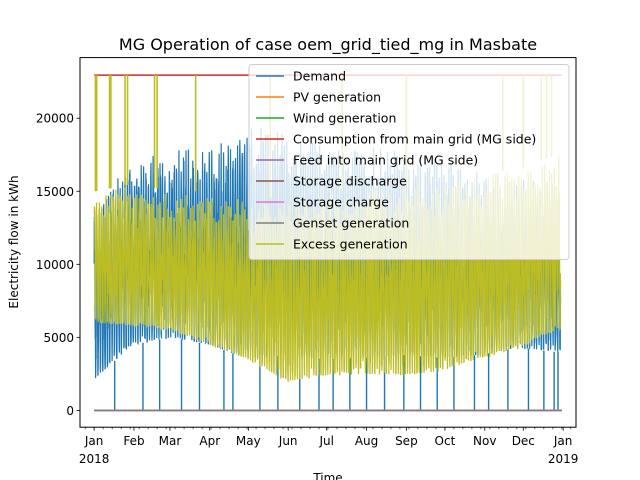 This screenshot has height=480, width=640. Describe the element at coordinates (563, 459) in the screenshot. I see `x-tick-year-label: 2019` at that location.